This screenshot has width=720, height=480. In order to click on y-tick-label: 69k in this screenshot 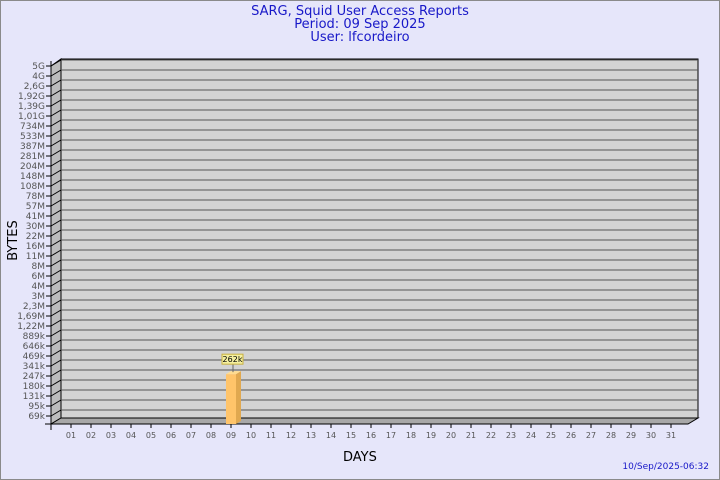, I will do `click(36, 417)`.